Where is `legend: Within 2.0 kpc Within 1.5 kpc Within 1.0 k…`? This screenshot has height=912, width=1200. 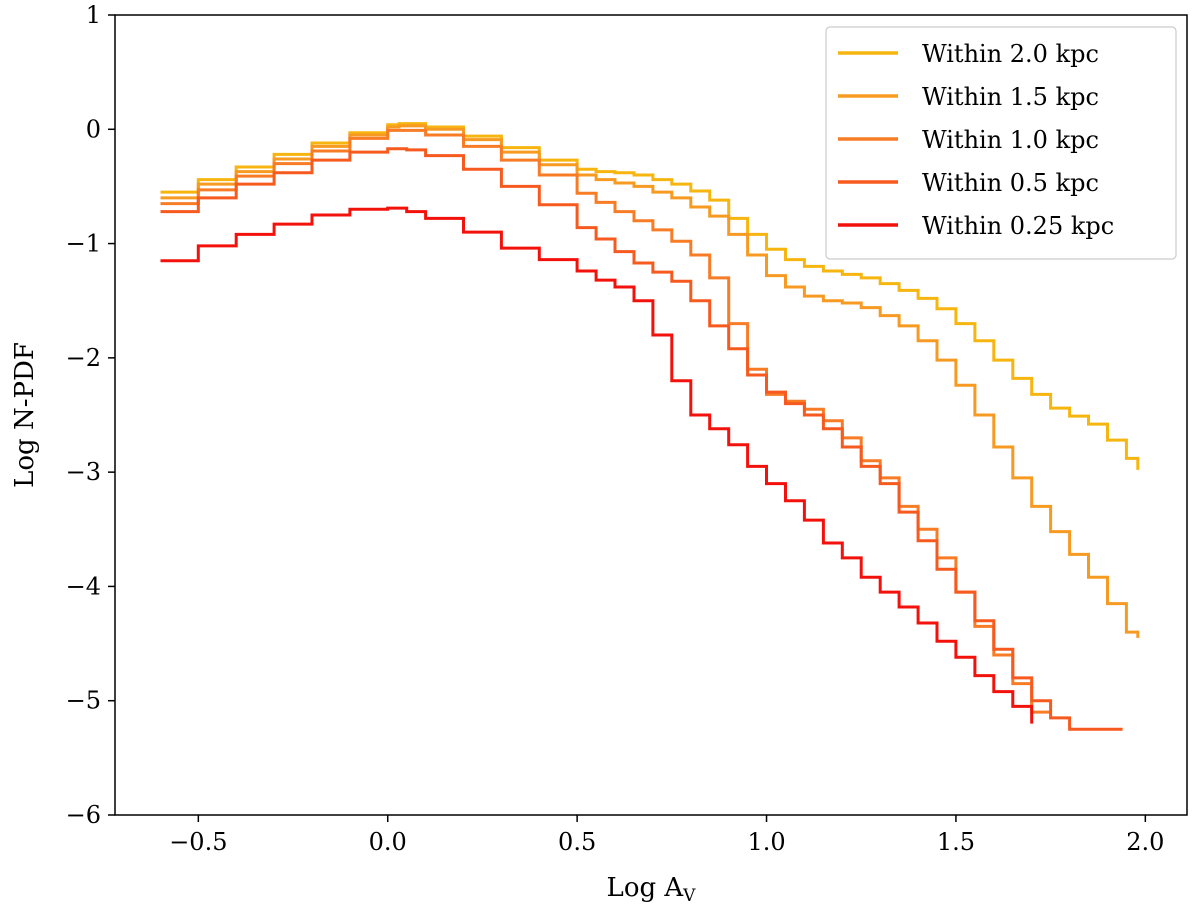 legend: Within 2.0 kpc Within 1.5 kpc Within 1.0 k… is located at coordinates (1001, 143).